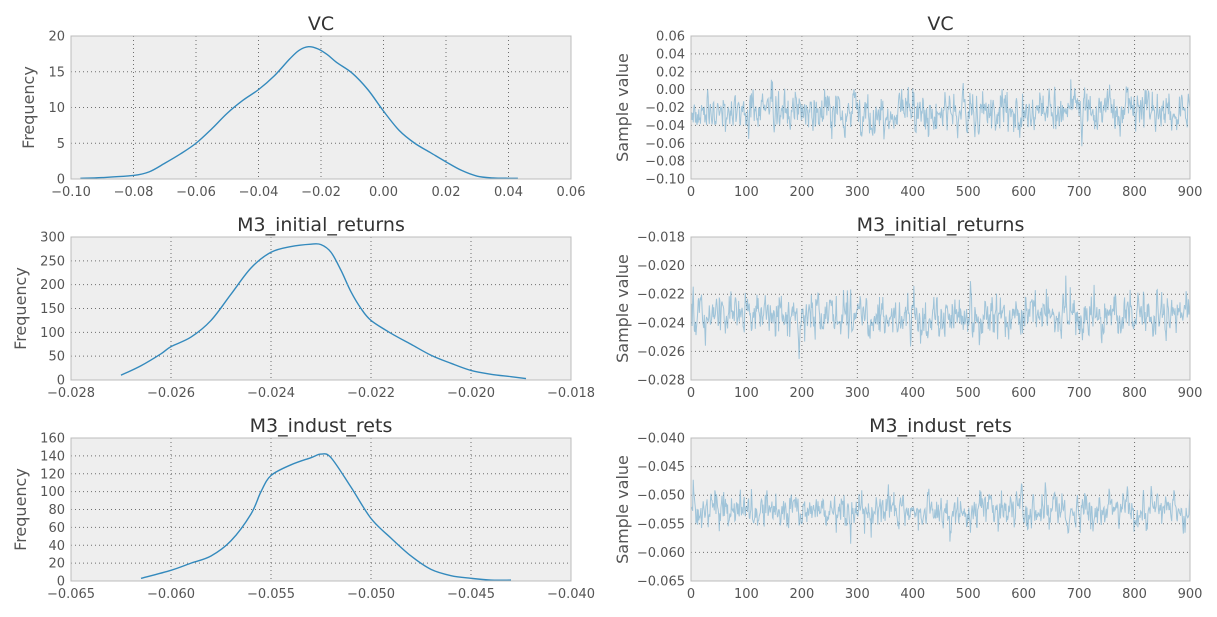 The height and width of the screenshot is (617, 1217). I want to click on y-tick-label: 5, so click(61, 144).